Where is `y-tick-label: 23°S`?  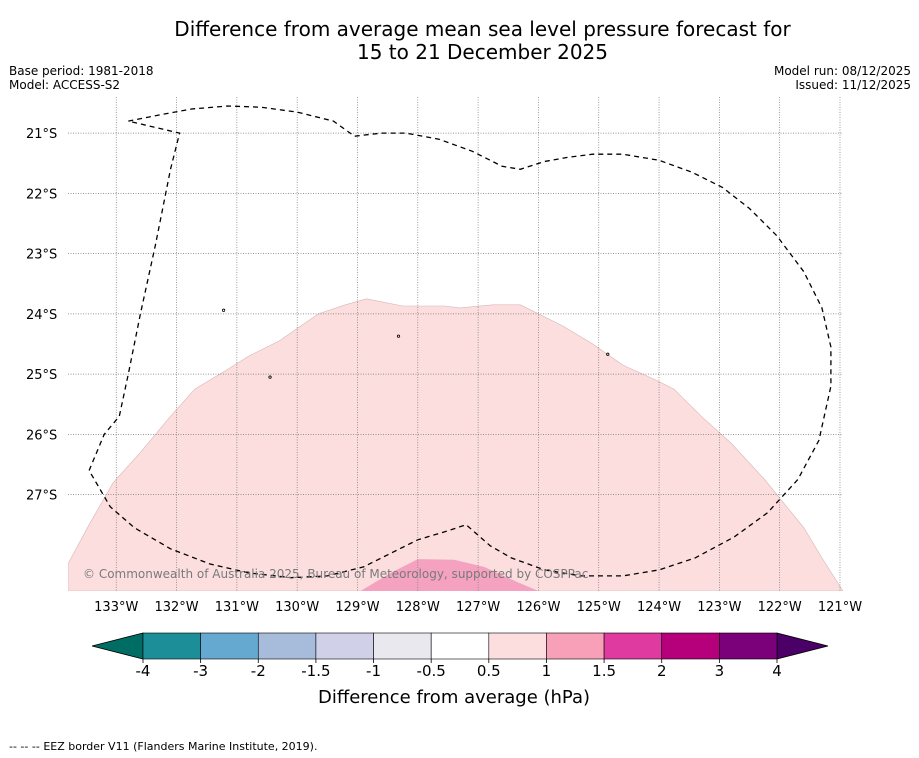 y-tick-label: 23°S is located at coordinates (41, 255).